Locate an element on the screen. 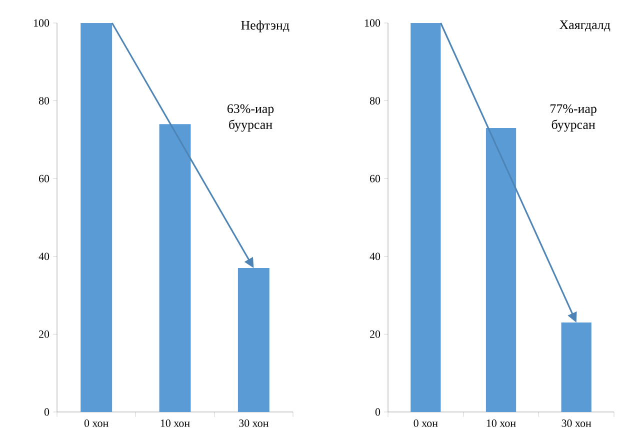 The image size is (622, 444). chart-title: Нефтэнд is located at coordinates (265, 26).